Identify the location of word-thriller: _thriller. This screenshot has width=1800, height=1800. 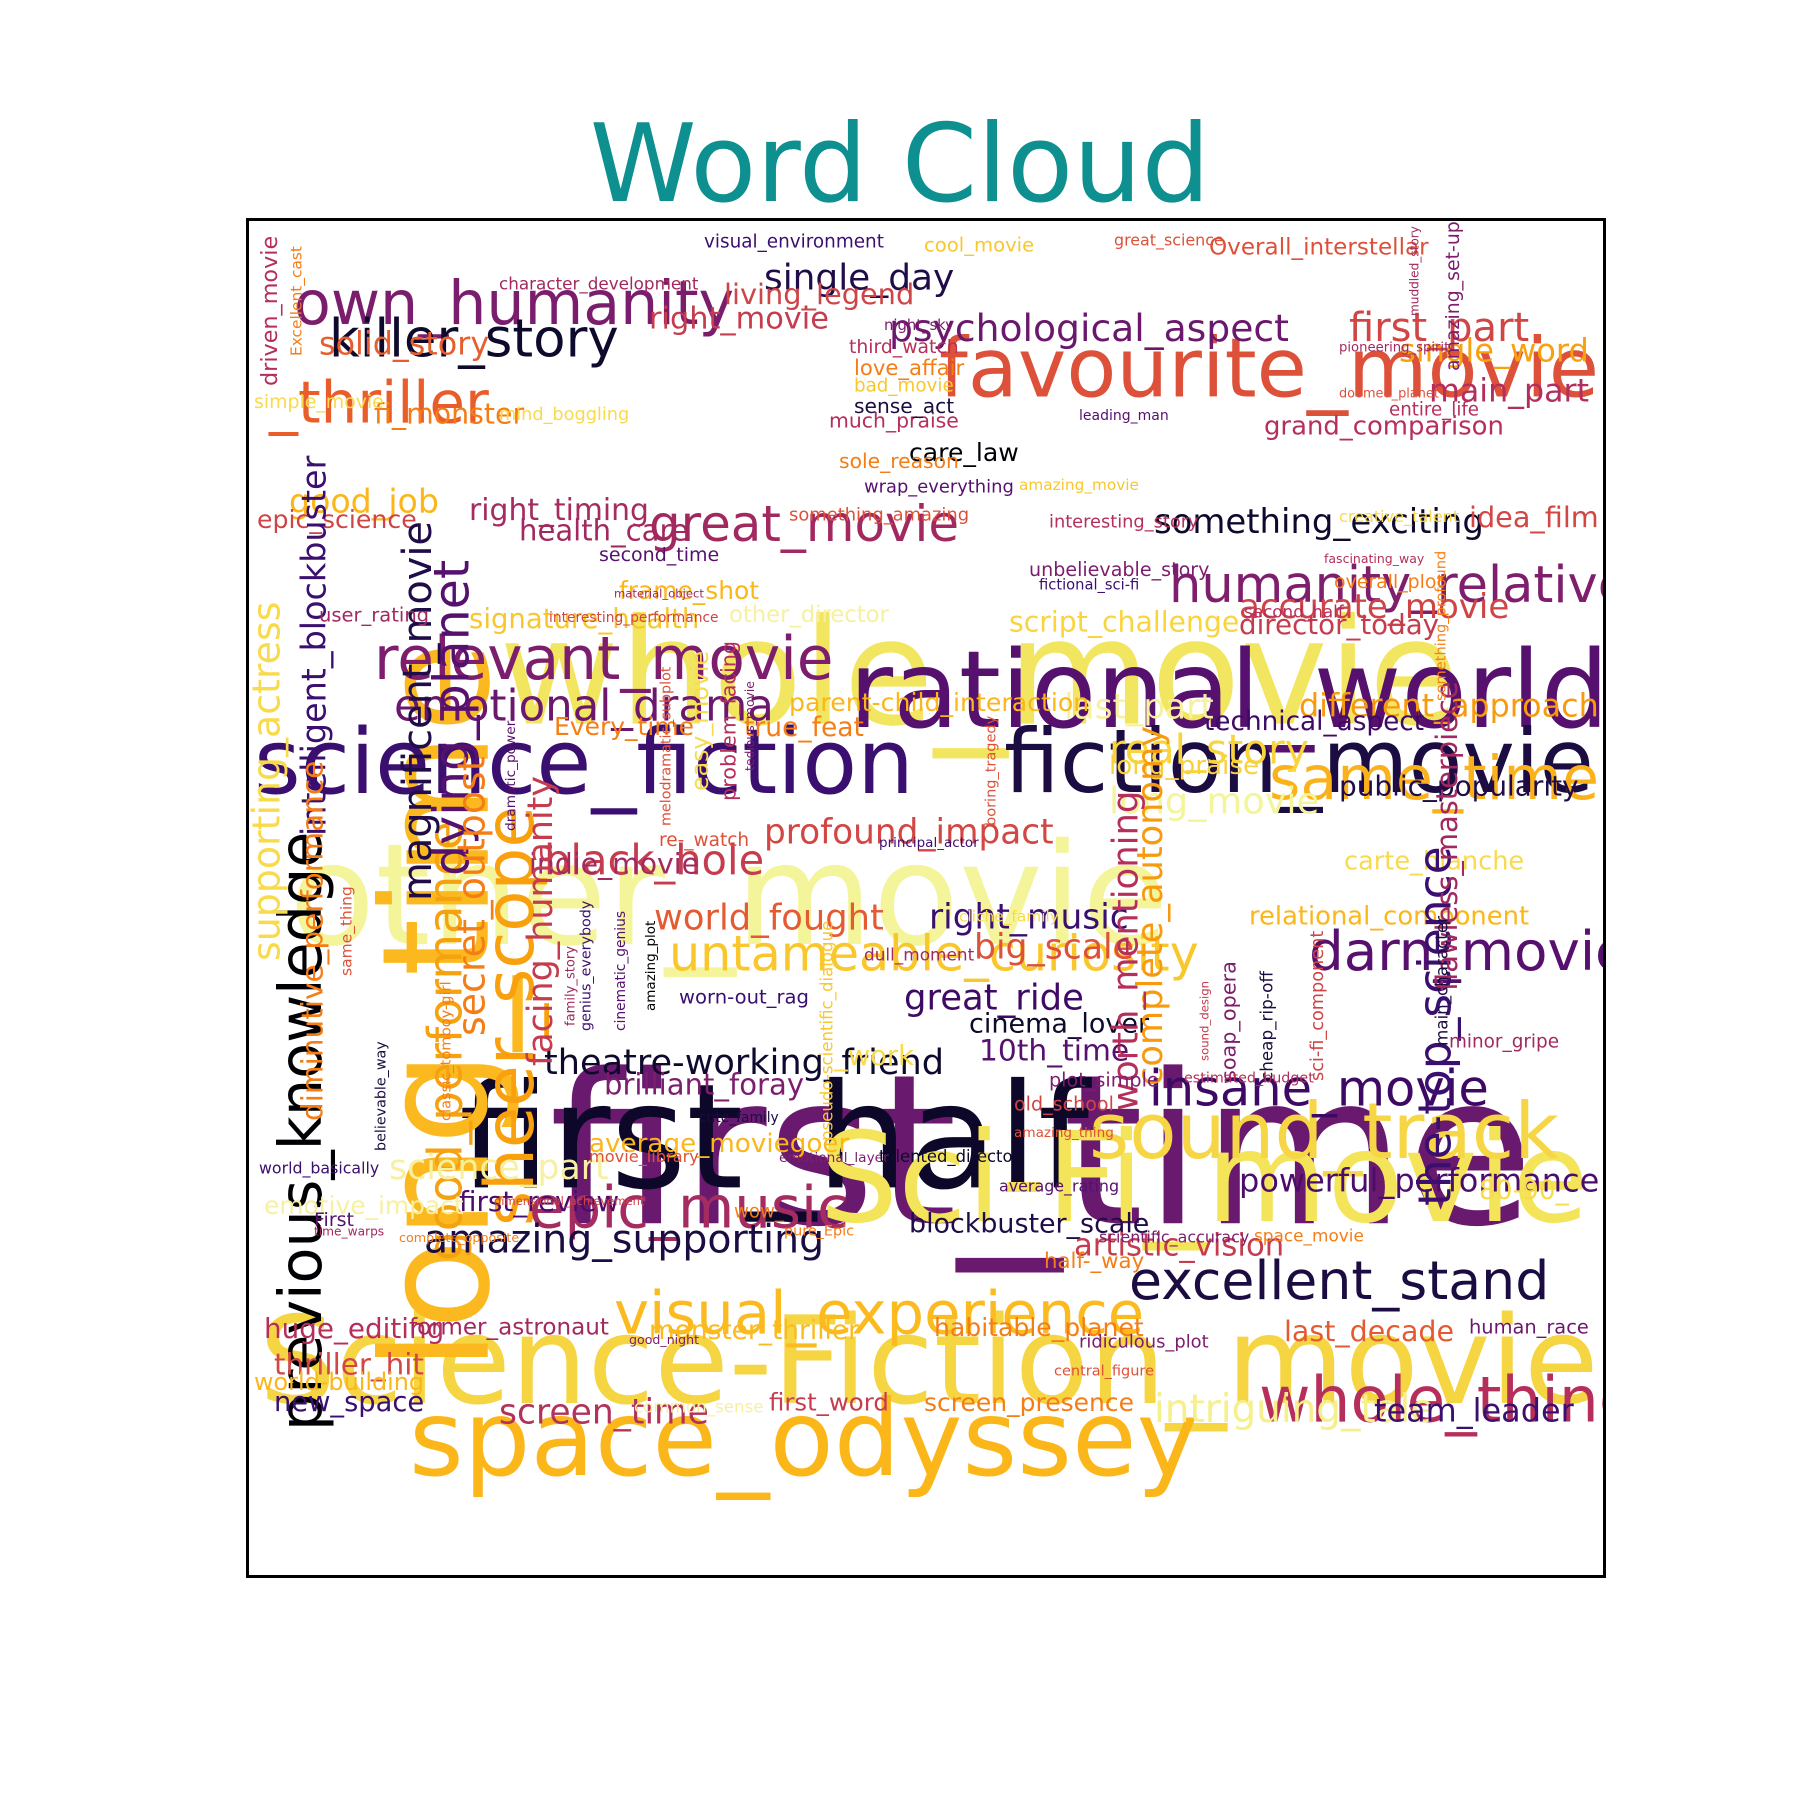
(378, 402).